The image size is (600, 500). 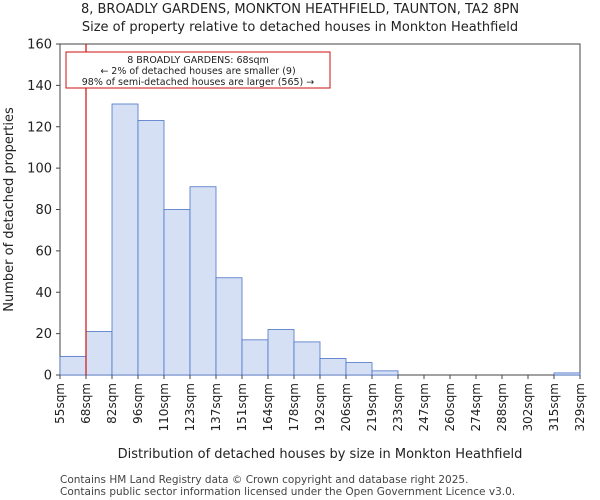 What do you see at coordinates (320, 407) in the screenshot?
I see `x-tick-label: 192sqm` at bounding box center [320, 407].